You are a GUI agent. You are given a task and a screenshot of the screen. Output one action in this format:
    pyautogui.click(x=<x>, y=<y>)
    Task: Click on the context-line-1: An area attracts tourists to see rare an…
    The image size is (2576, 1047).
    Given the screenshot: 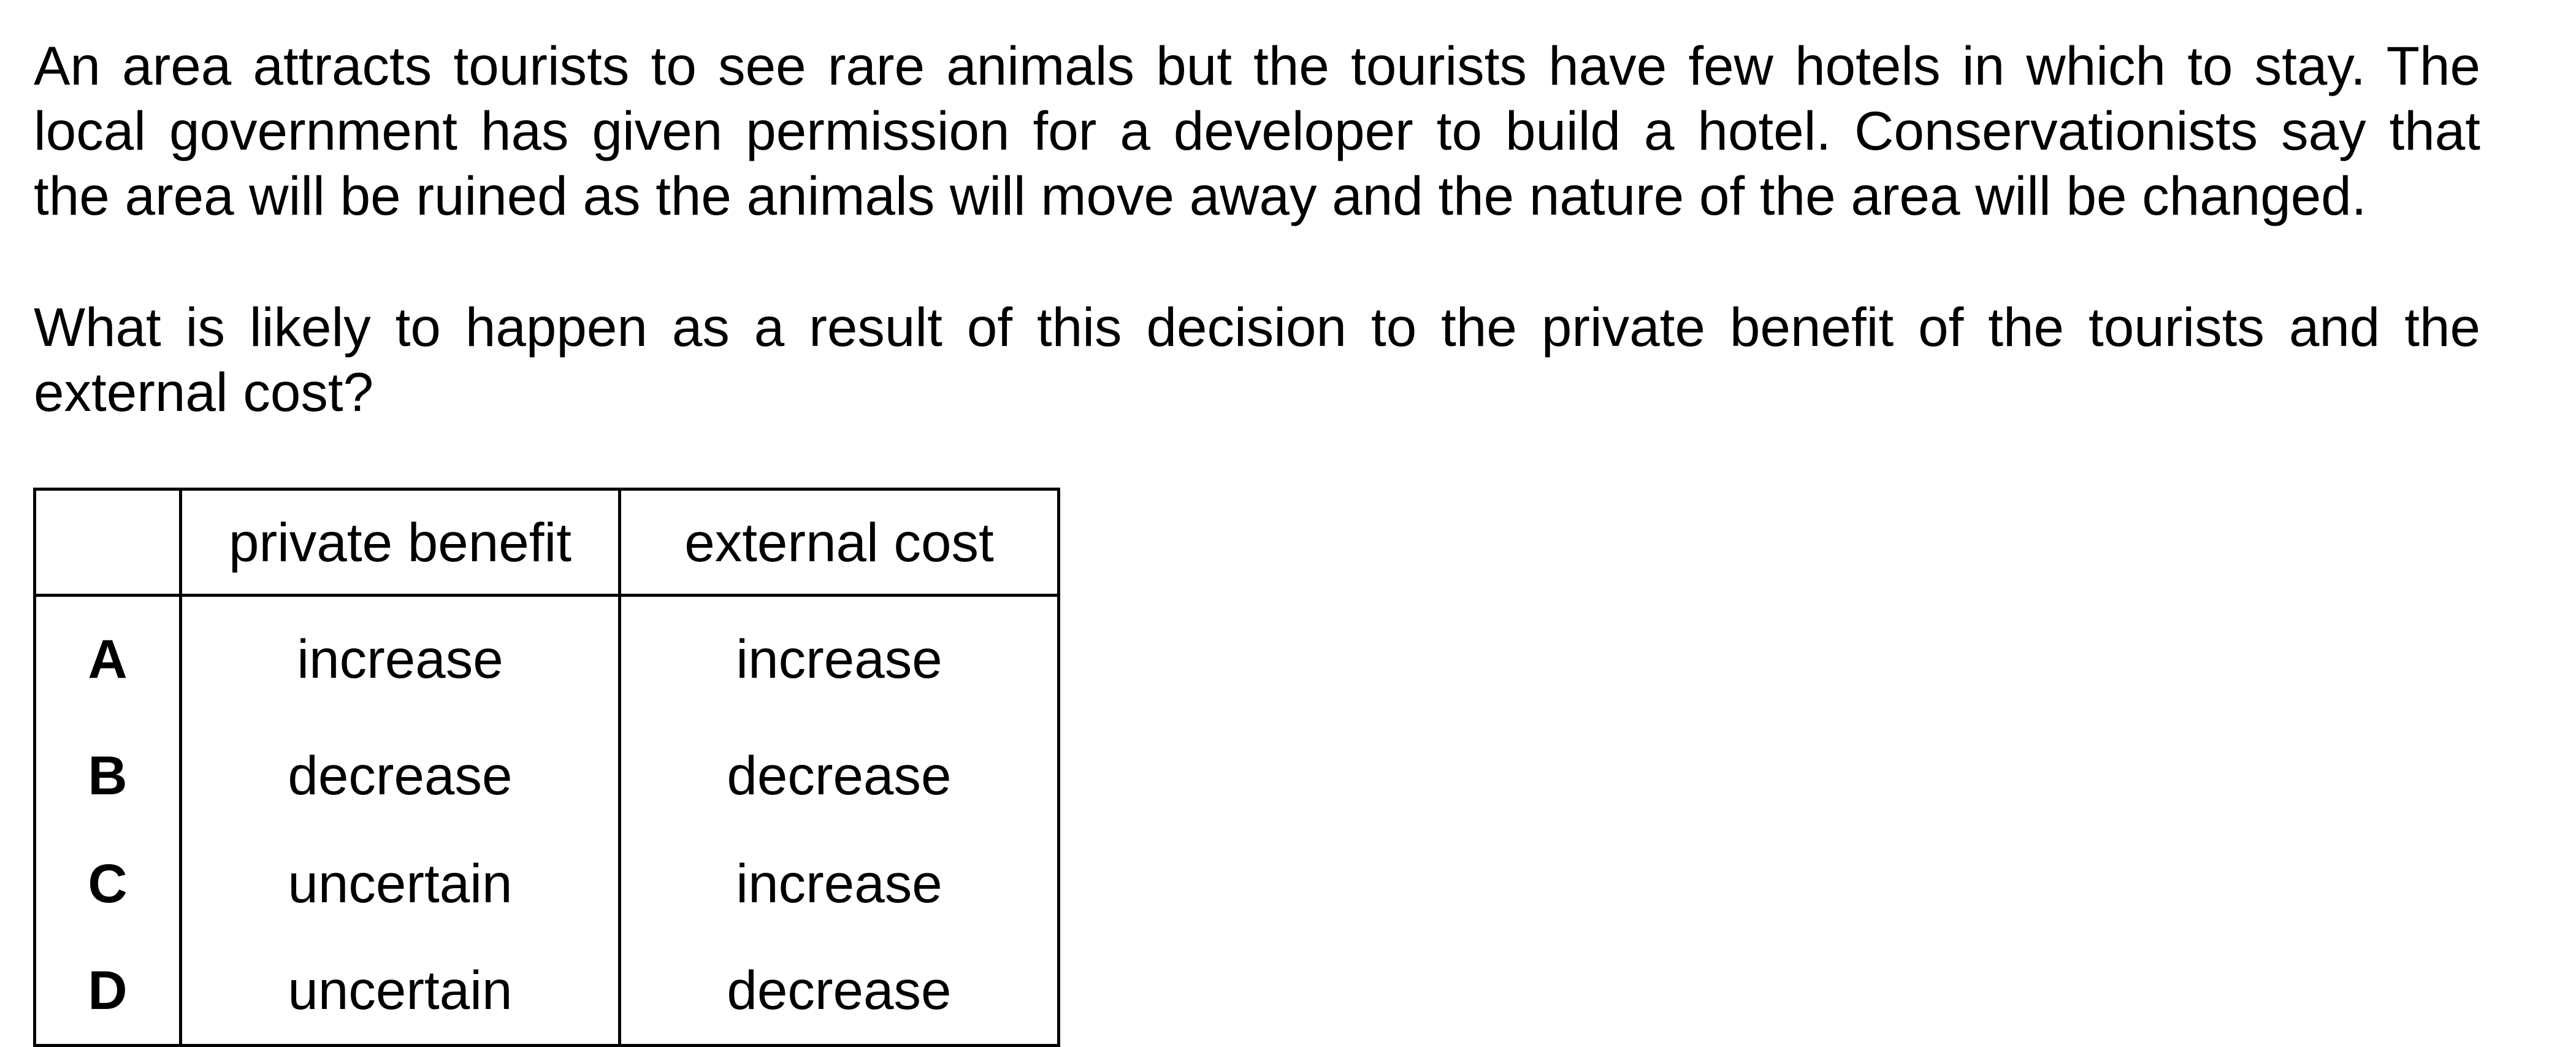 What is the action you would take?
    pyautogui.click(x=1257, y=66)
    